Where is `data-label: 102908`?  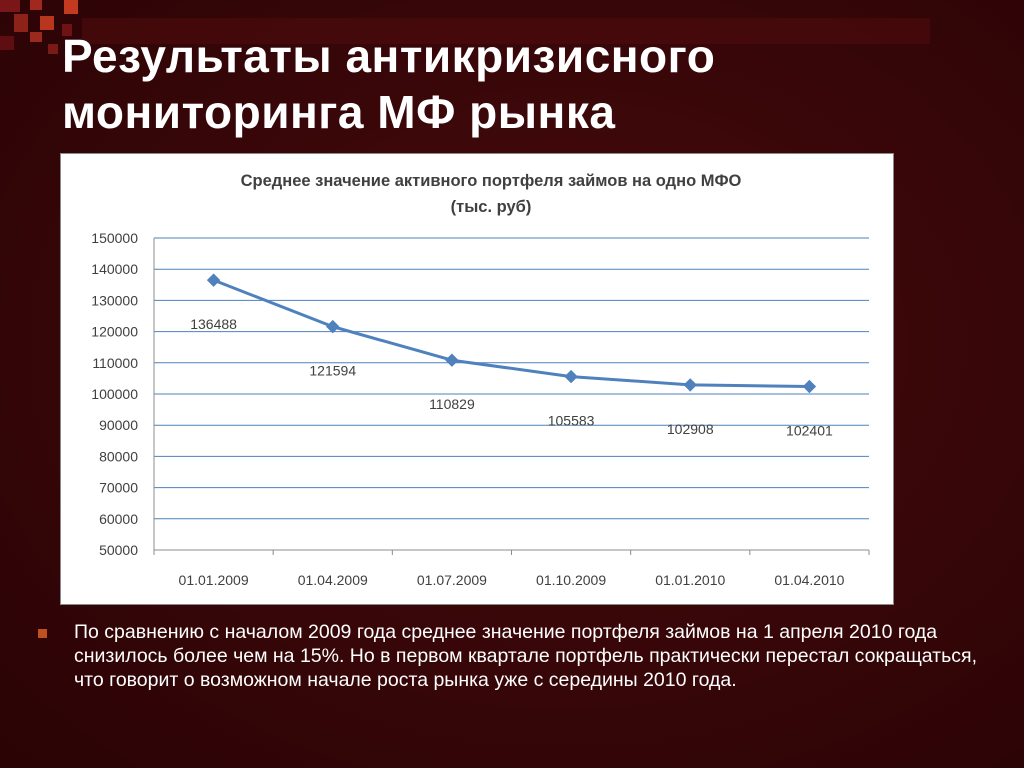 data-label: 102908 is located at coordinates (690, 429).